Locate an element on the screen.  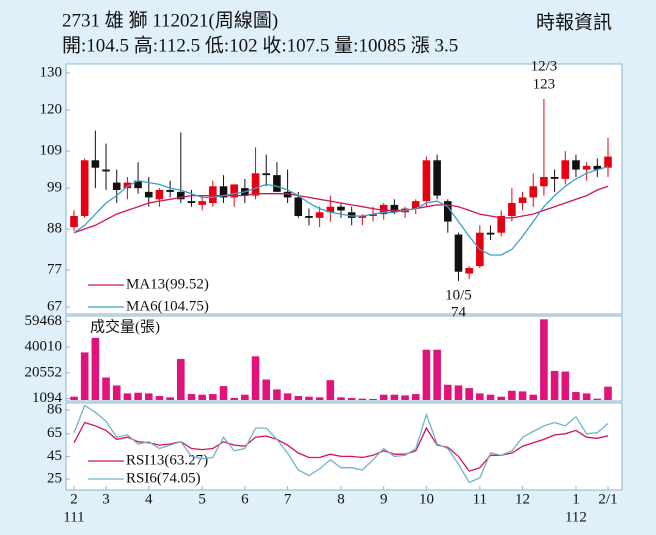
rsi-panel is located at coordinates (344, 446).